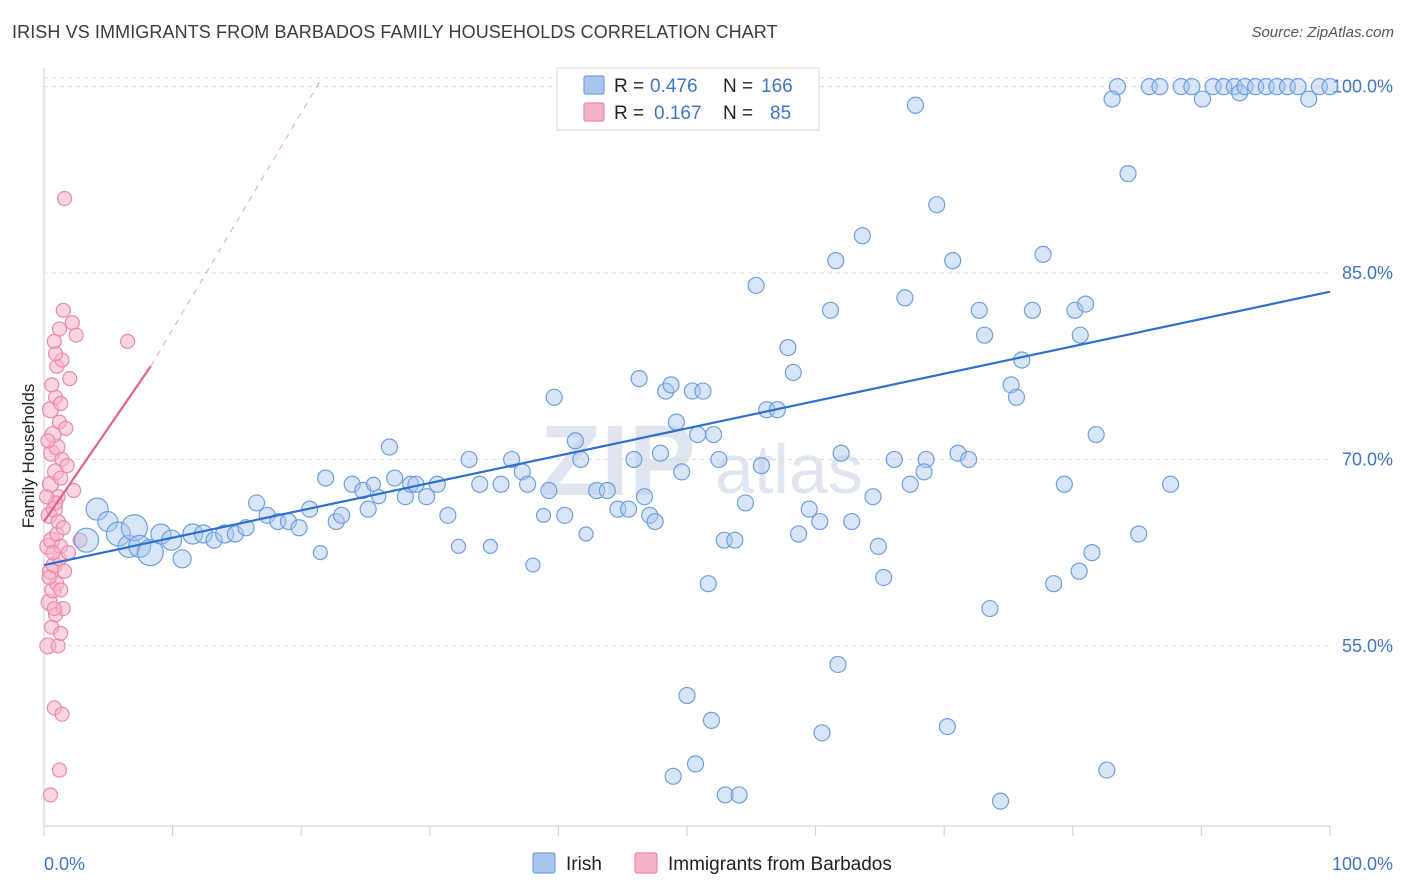  I want to click on legend-bottom-swatch-irish, so click(544, 863).